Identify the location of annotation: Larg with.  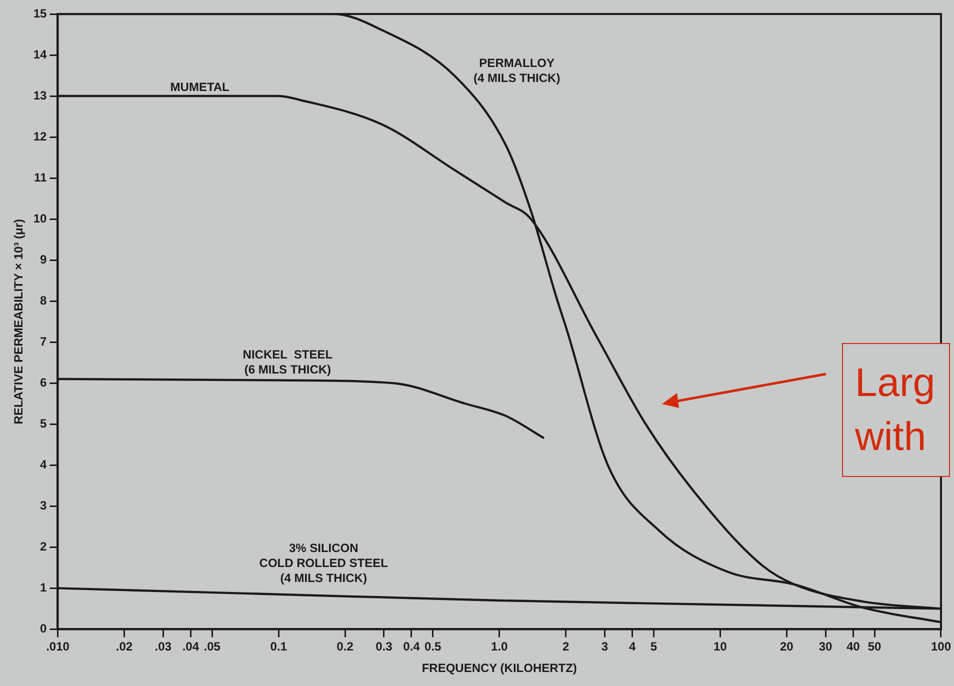
(896, 410).